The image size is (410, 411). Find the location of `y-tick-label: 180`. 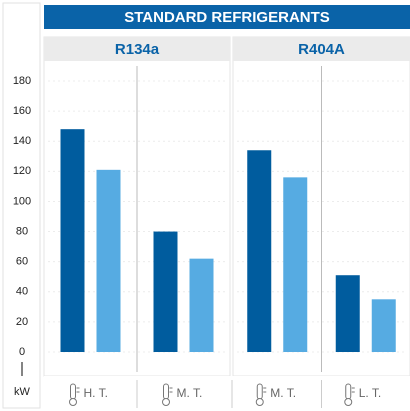

y-tick-label: 180 is located at coordinates (22, 81).